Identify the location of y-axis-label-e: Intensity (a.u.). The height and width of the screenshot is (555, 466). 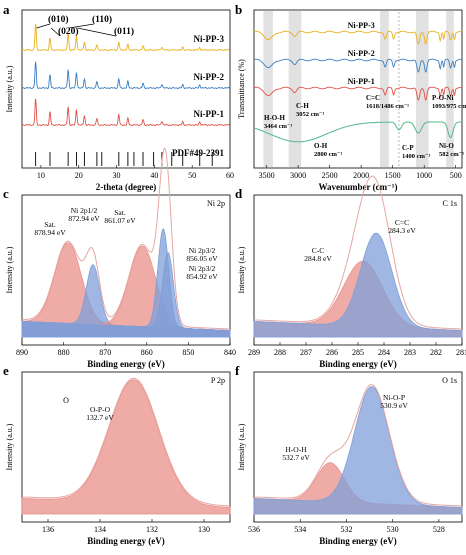
(9, 446).